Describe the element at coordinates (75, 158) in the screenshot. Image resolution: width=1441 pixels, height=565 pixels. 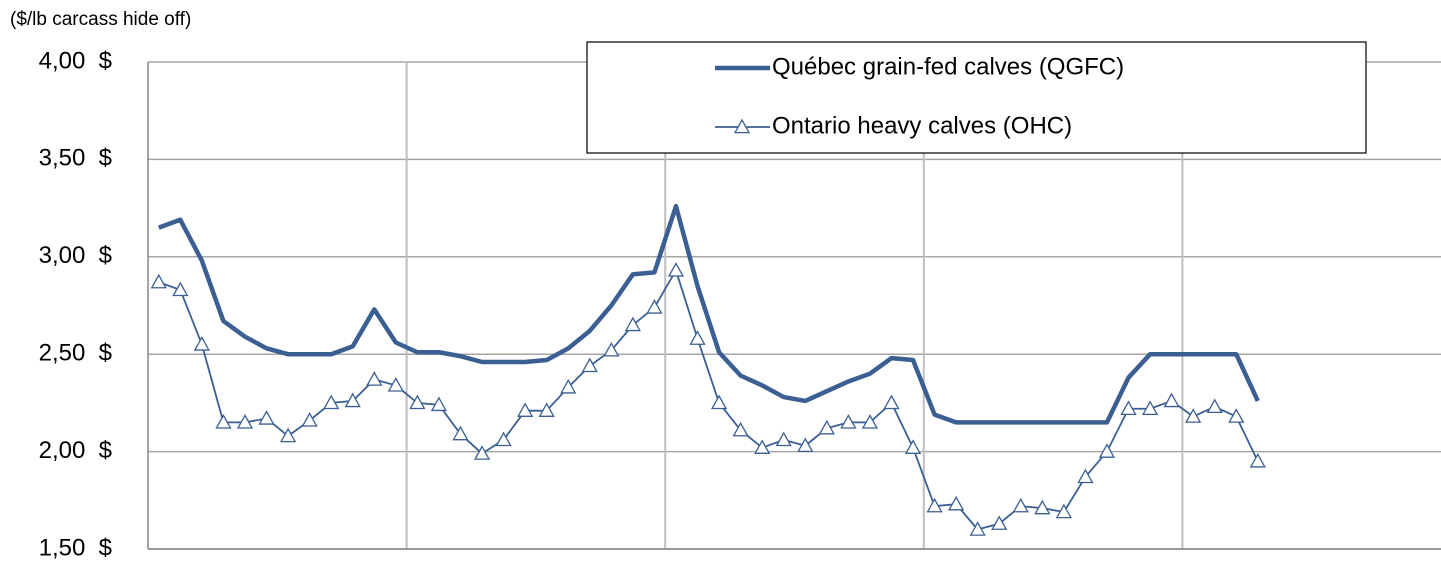
I see `y-tick-label: 3,50 $` at that location.